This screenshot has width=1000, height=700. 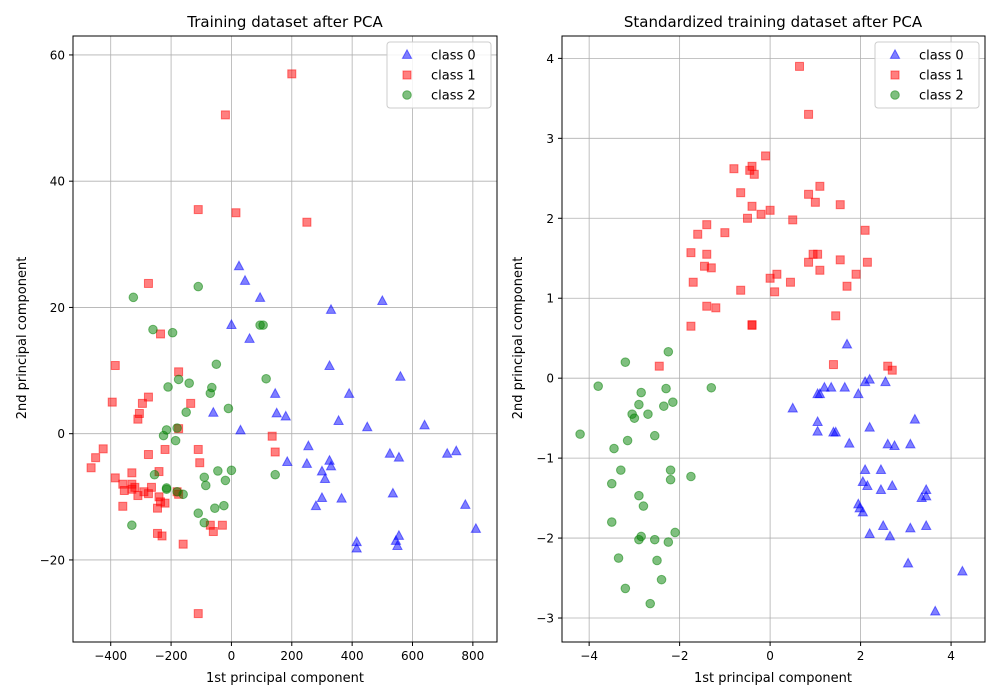 What do you see at coordinates (861, 656) in the screenshot?
I see `x-tick-label: 2` at bounding box center [861, 656].